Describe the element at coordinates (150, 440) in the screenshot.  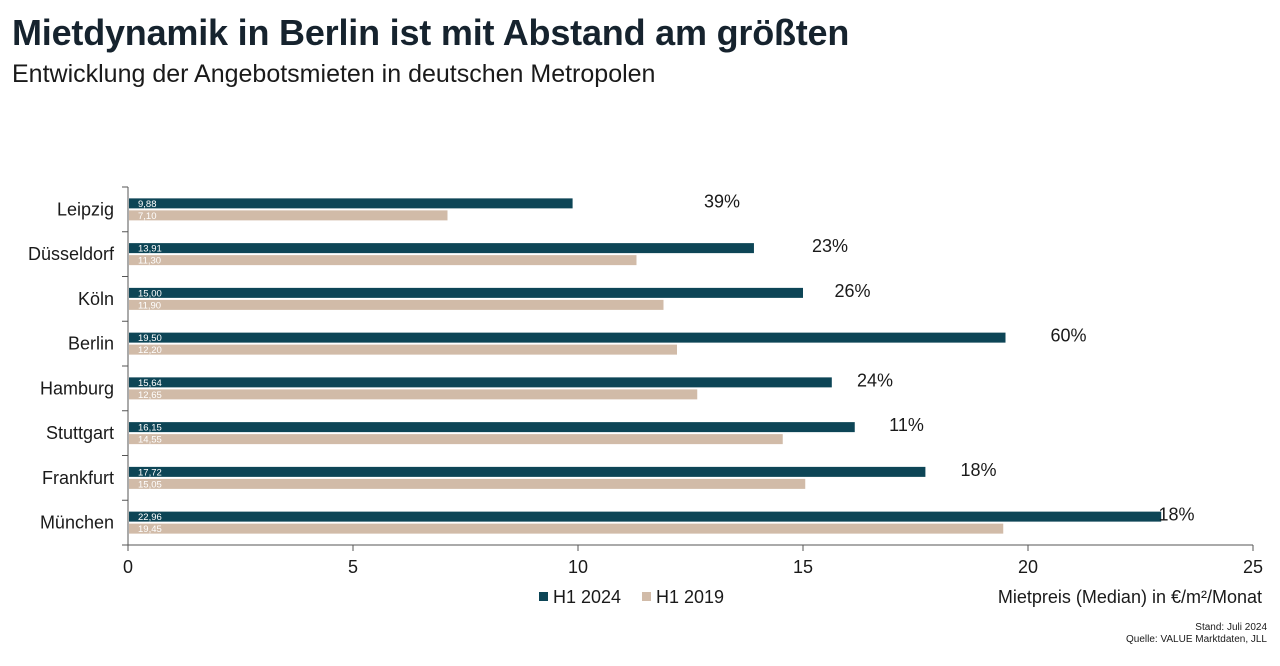
I see `data-label-h1-2019: 14,55` at that location.